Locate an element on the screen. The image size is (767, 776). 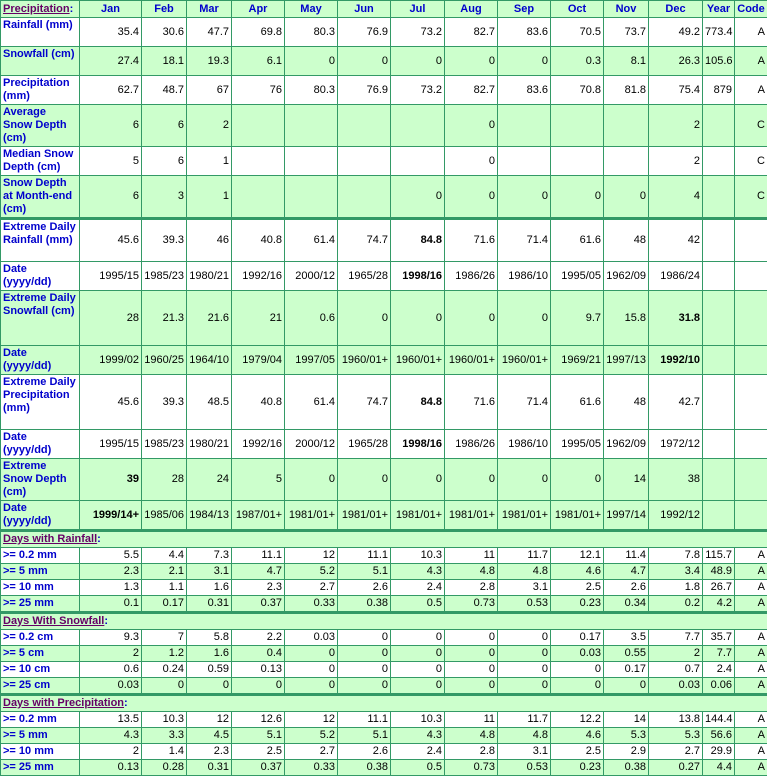
table-cell: 2.3 is located at coordinates (111, 572).